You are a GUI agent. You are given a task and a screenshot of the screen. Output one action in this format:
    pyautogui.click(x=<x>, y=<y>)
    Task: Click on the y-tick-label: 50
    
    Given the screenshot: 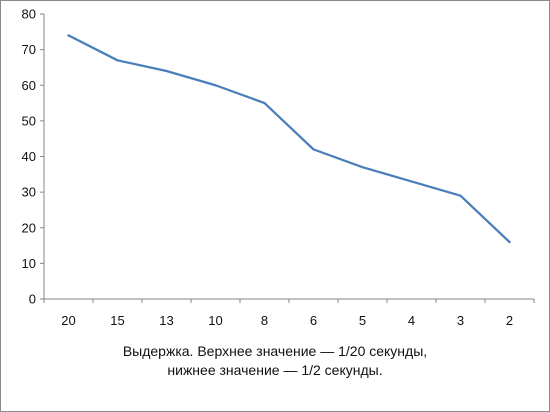 What is the action you would take?
    pyautogui.click(x=29, y=120)
    